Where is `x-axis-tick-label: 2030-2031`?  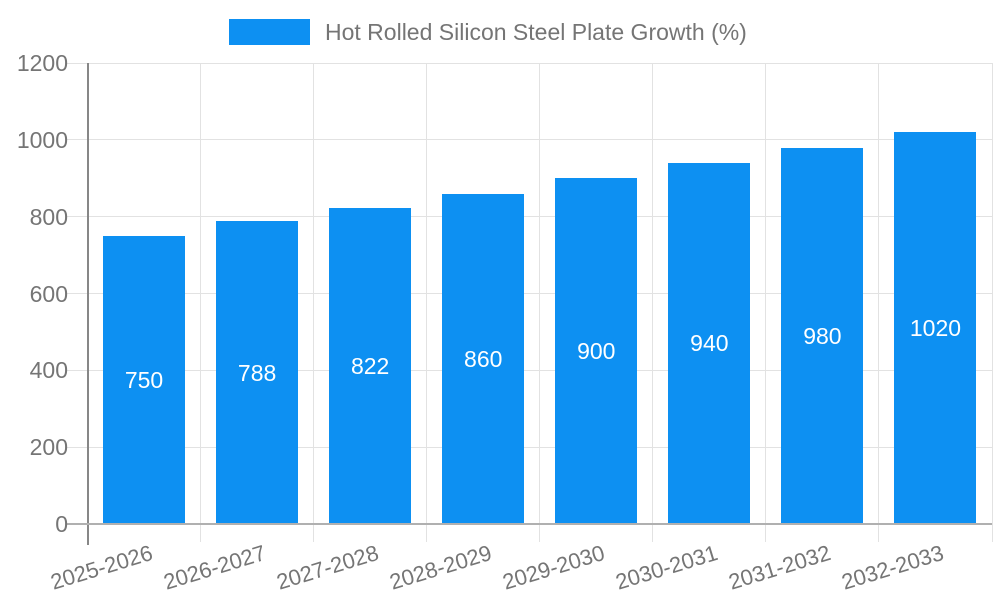
x-axis-tick-label: 2030-2031 is located at coordinates (666, 567).